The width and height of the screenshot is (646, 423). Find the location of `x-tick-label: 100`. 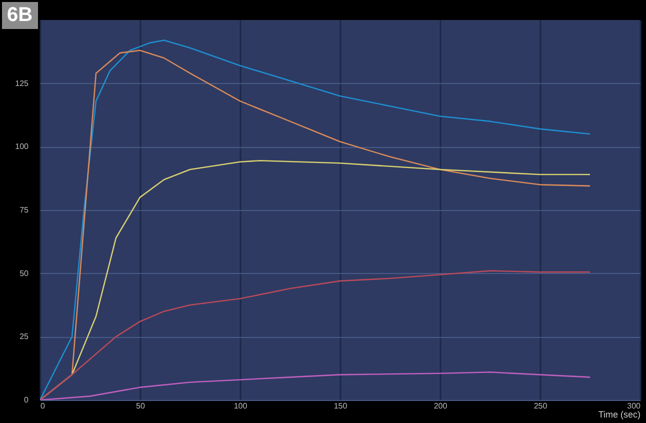

x-tick-label: 100 is located at coordinates (241, 406).